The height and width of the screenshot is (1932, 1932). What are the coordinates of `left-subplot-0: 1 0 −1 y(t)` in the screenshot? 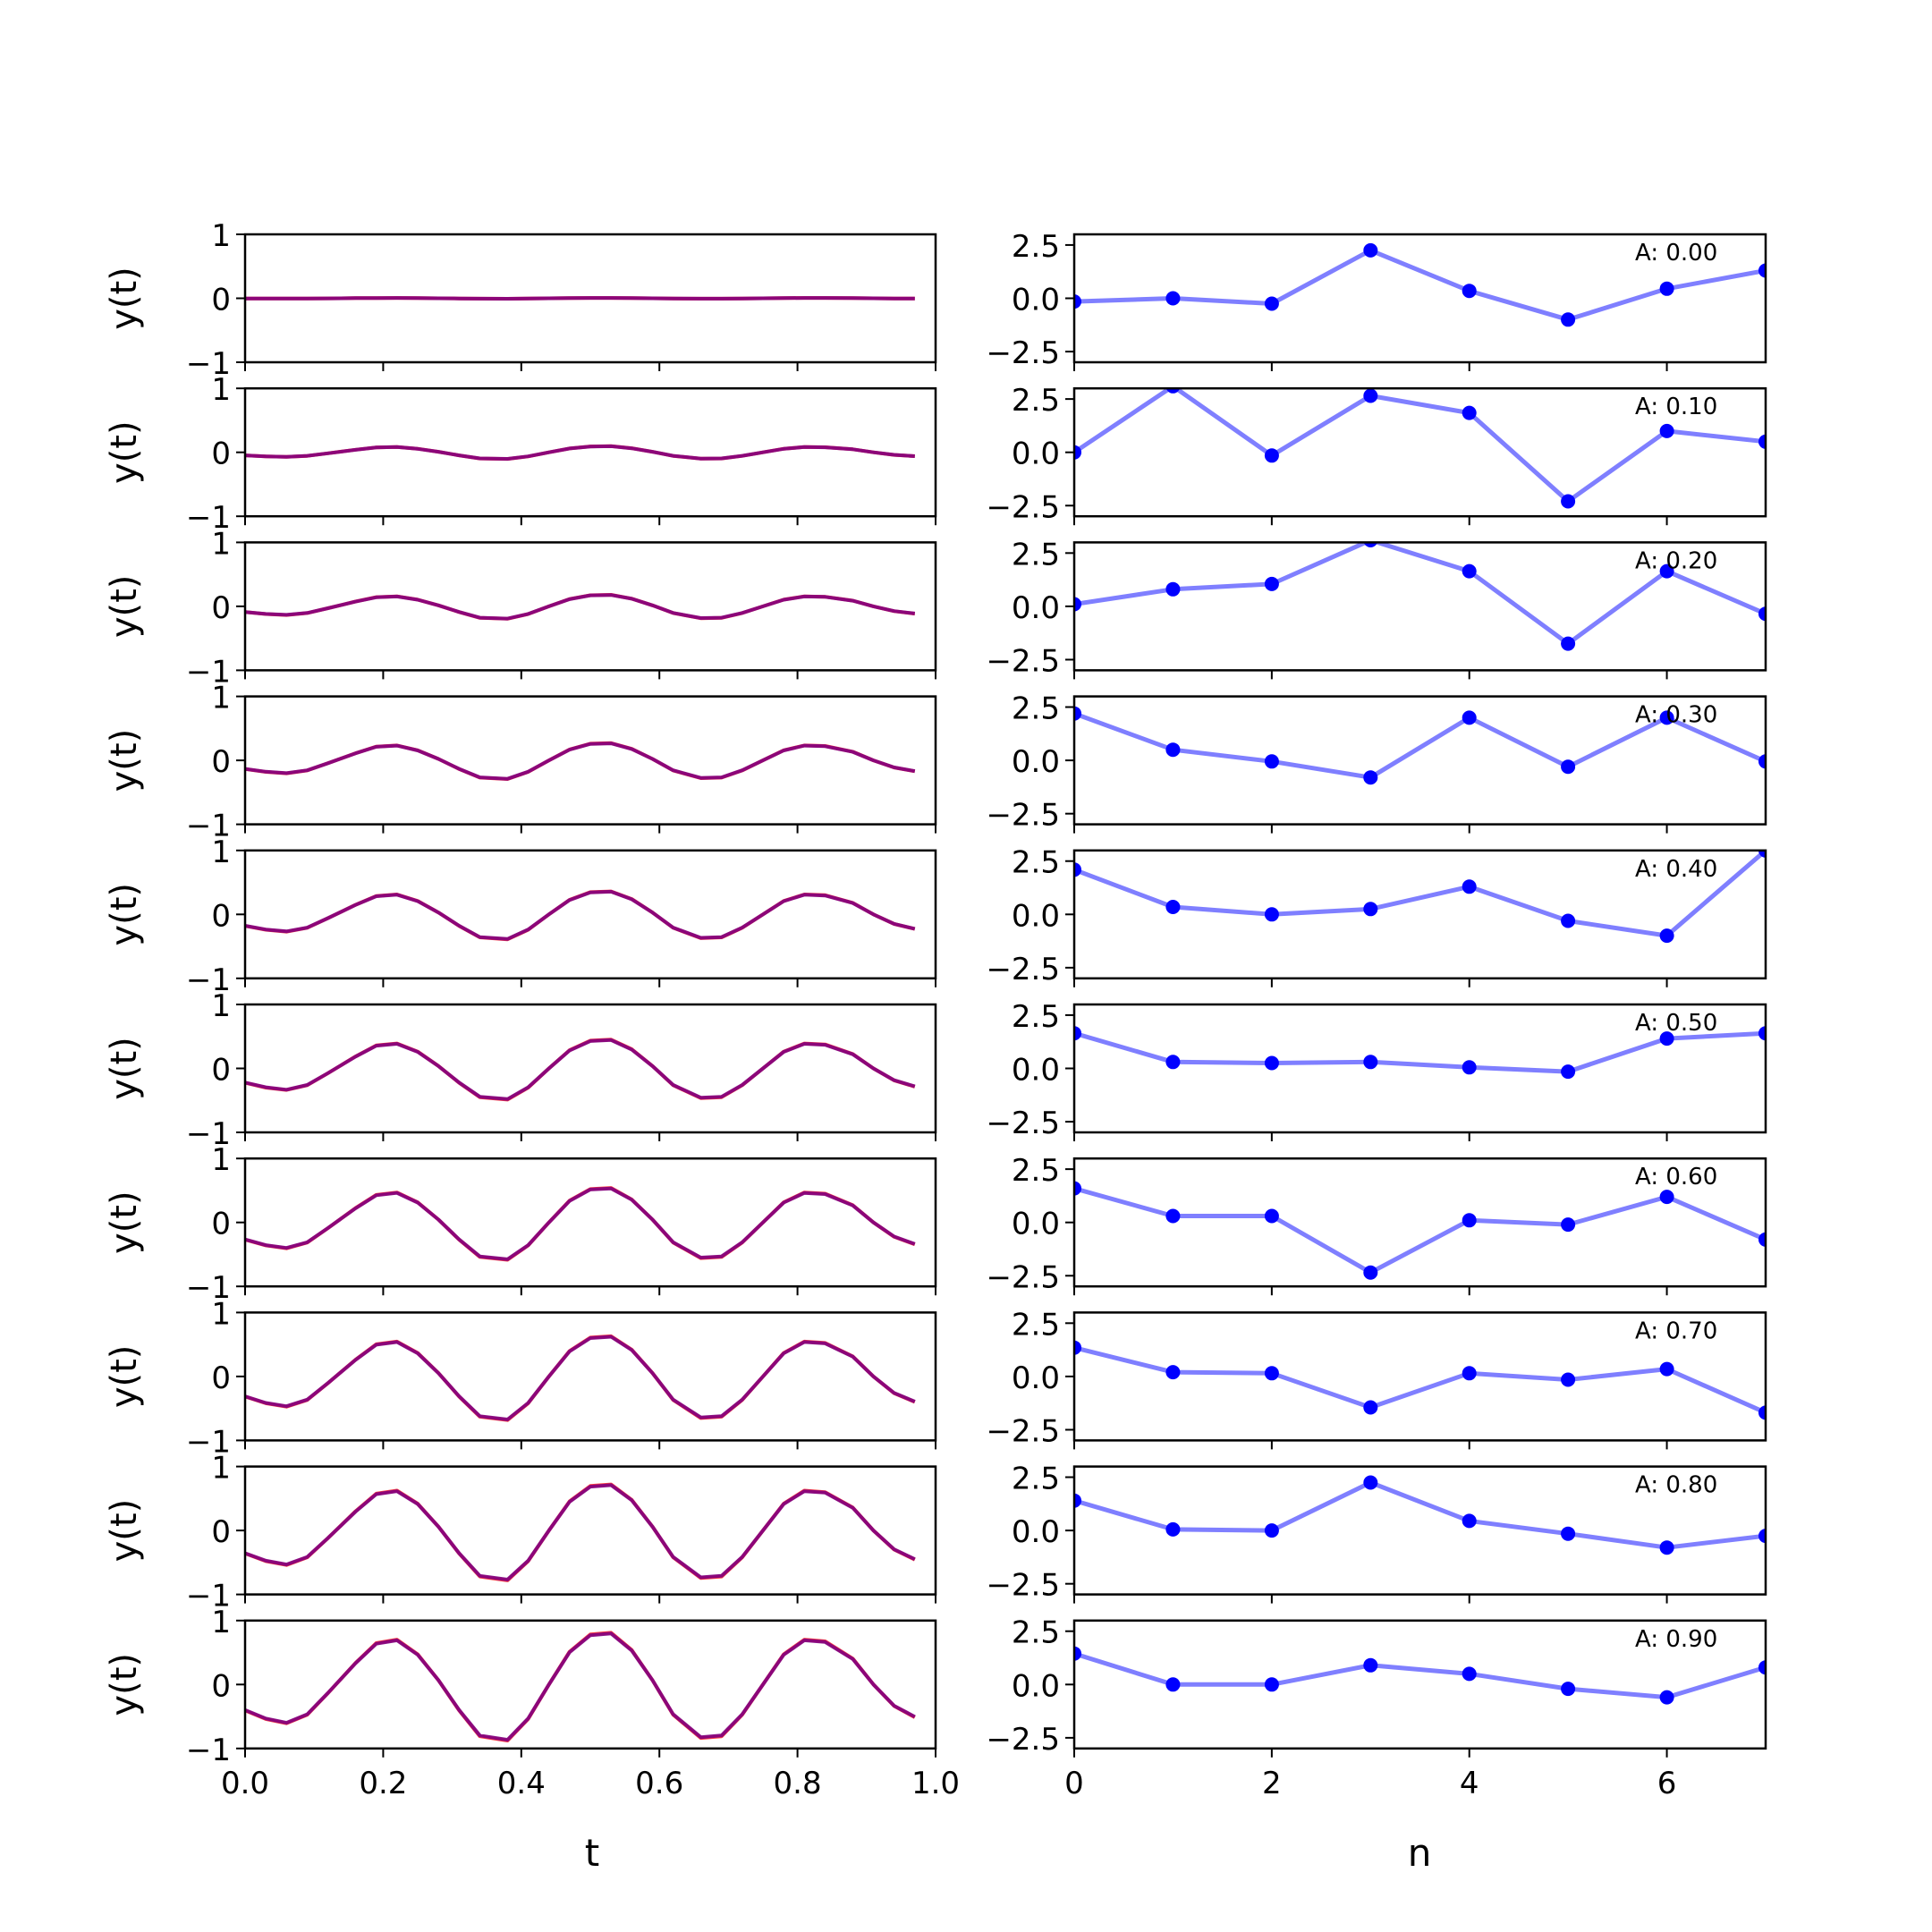 It's located at (520, 300).